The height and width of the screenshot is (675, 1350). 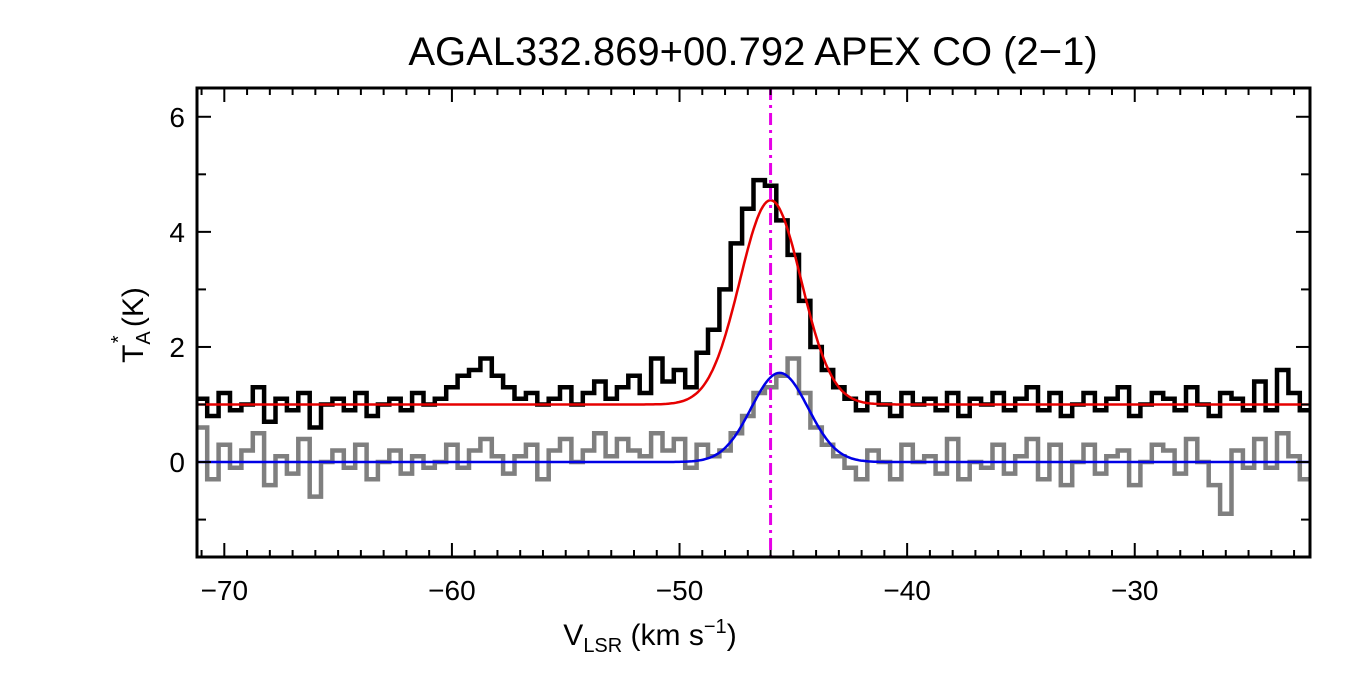 I want to click on y-tick-label: 6, so click(x=177, y=117).